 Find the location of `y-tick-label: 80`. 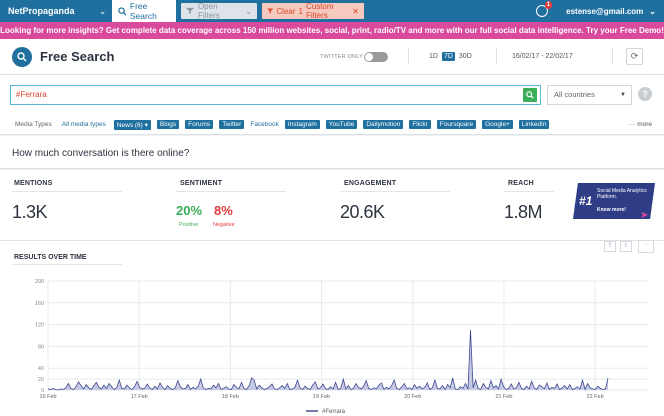

y-tick-label: 80 is located at coordinates (41, 347).